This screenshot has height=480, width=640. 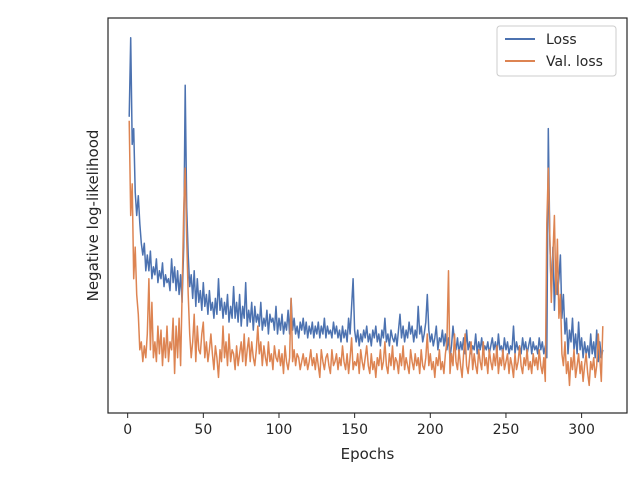 What do you see at coordinates (430, 430) in the screenshot?
I see `x-tick-label: 200` at bounding box center [430, 430].